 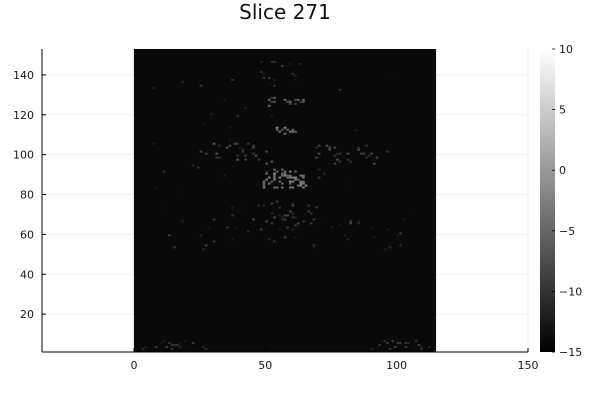 What do you see at coordinates (23, 115) in the screenshot?
I see `y-tick-label: 120` at bounding box center [23, 115].